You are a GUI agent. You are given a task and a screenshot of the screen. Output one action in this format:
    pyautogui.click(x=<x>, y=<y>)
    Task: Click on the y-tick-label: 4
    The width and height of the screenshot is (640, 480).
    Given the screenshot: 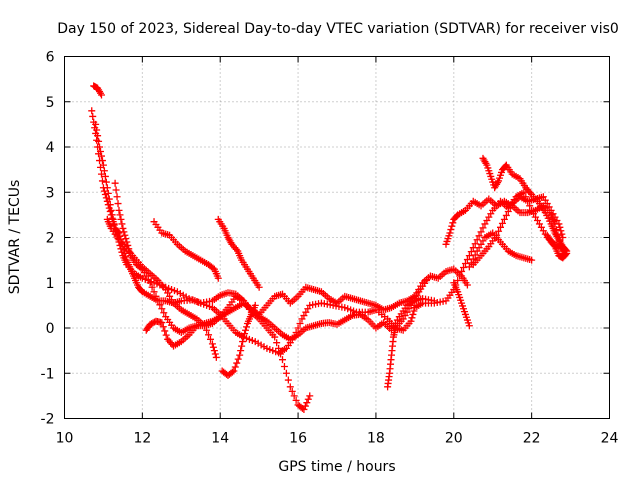 What is the action you would take?
    pyautogui.click(x=50, y=148)
    